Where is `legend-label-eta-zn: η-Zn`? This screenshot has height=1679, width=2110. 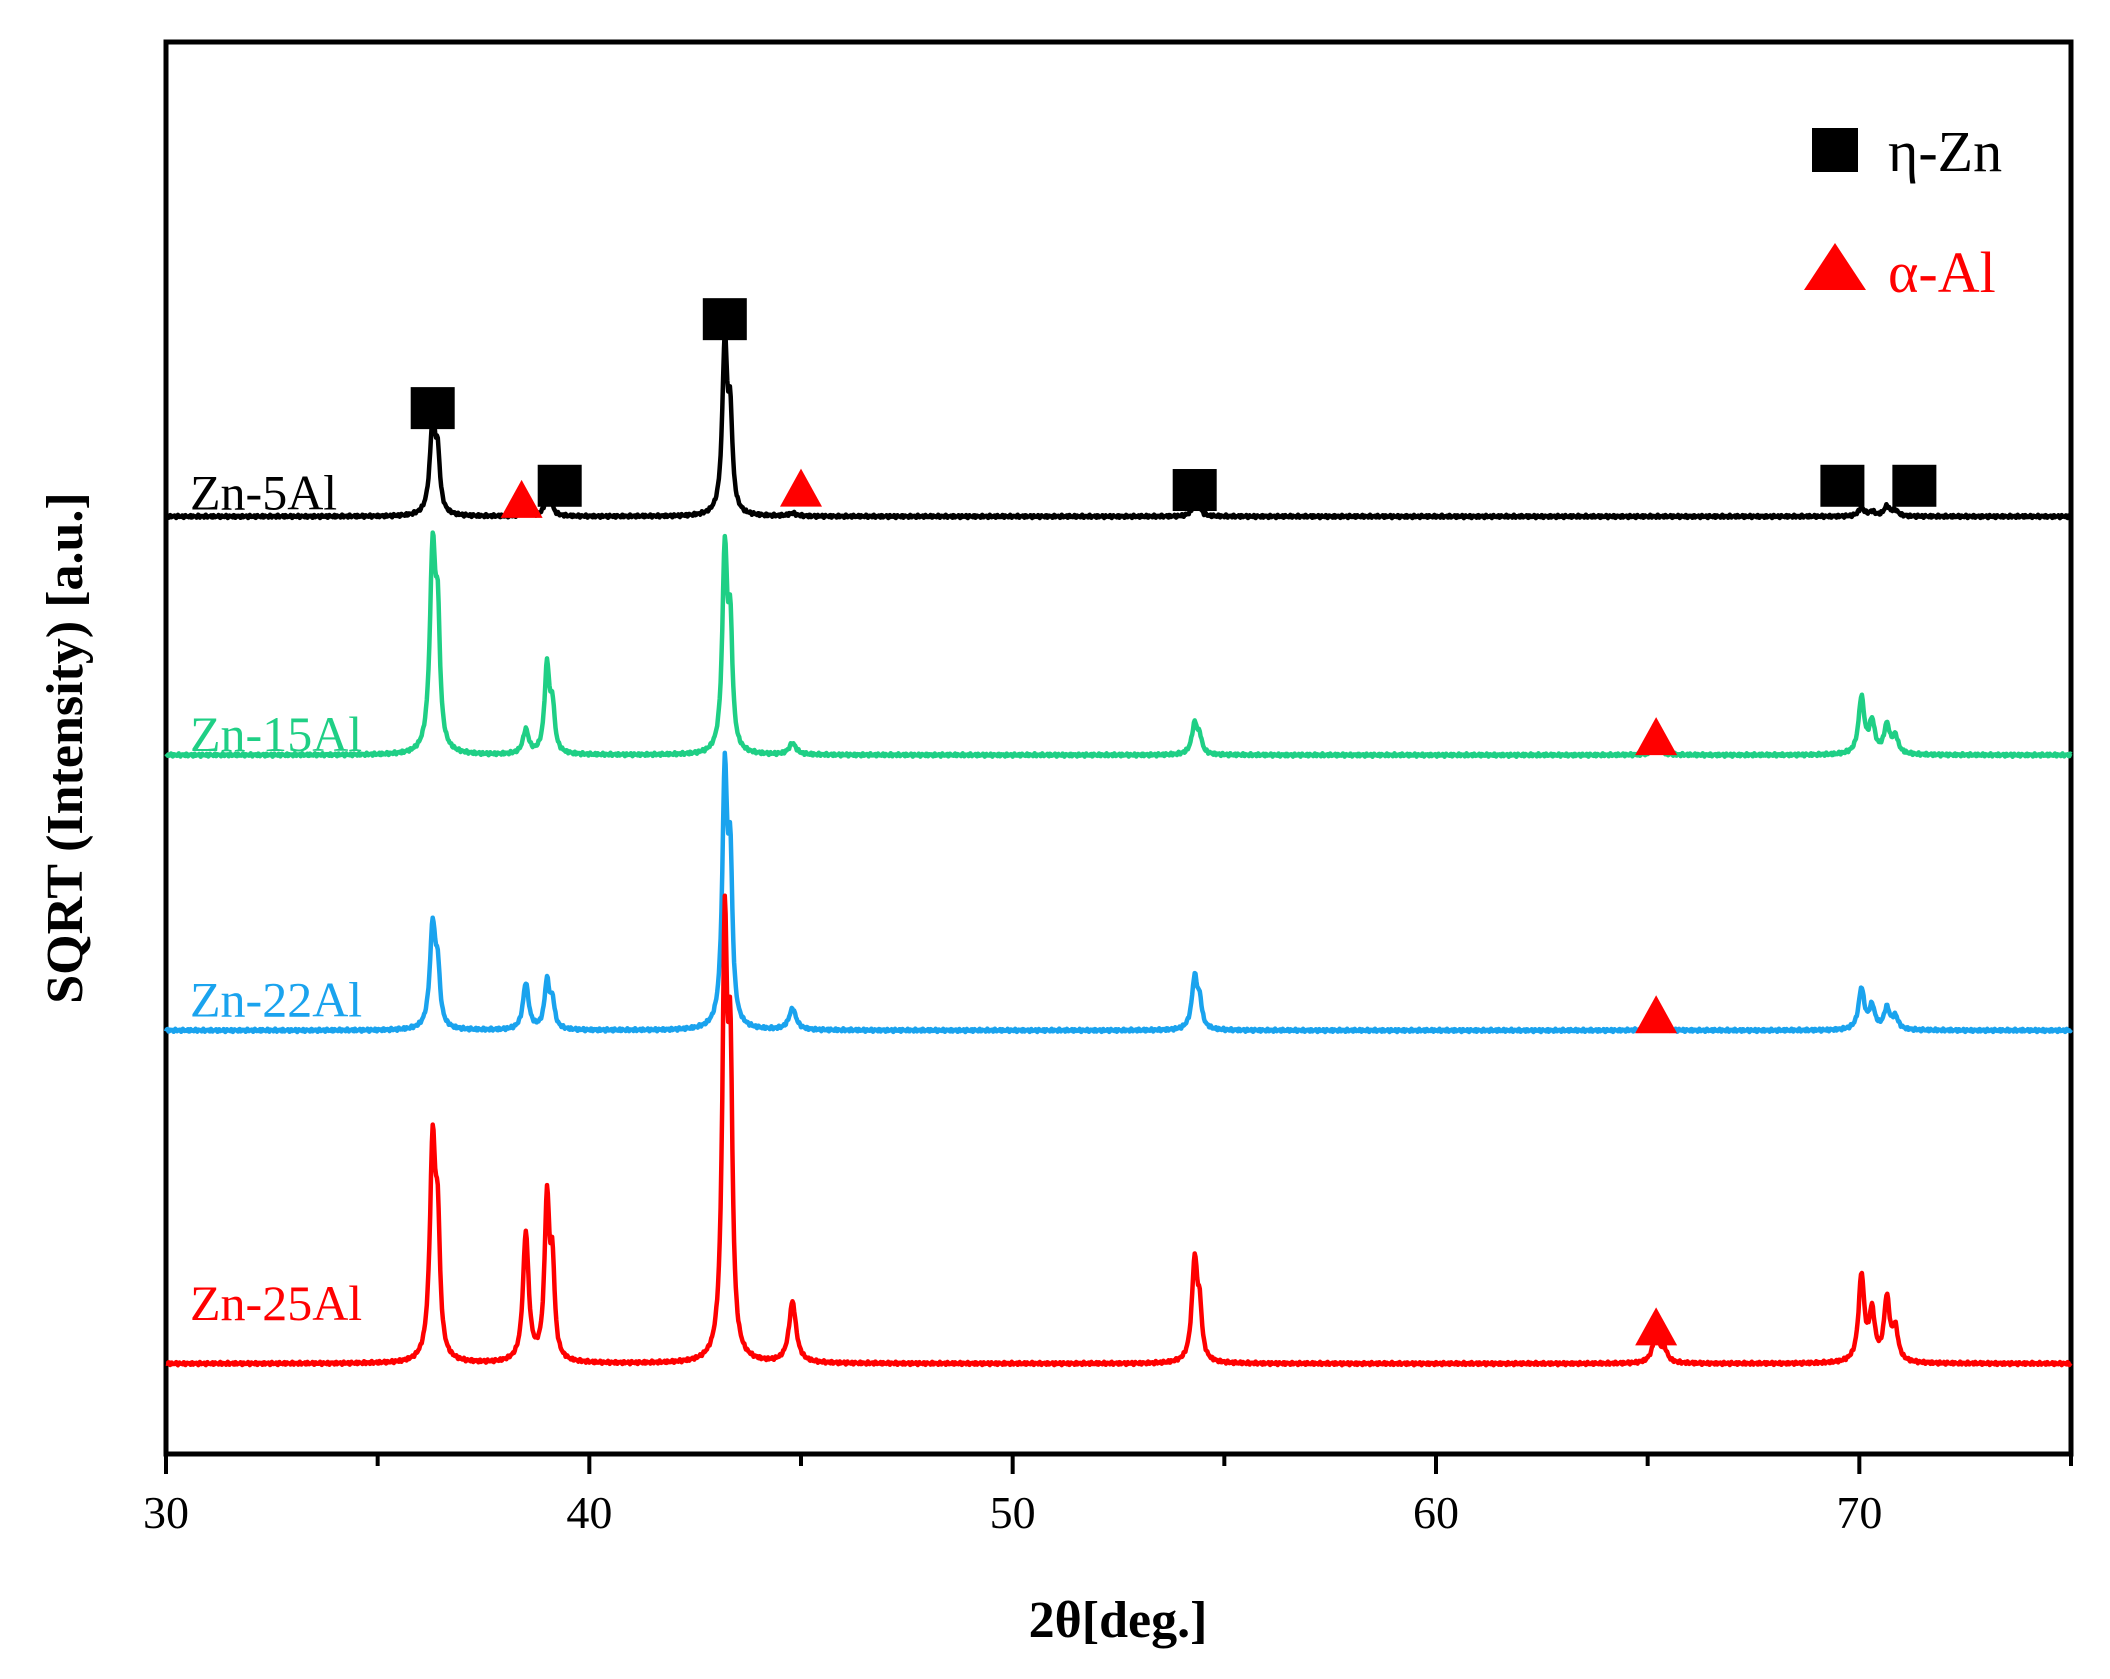 legend-label-eta-zn: η-Zn is located at coordinates (1945, 151).